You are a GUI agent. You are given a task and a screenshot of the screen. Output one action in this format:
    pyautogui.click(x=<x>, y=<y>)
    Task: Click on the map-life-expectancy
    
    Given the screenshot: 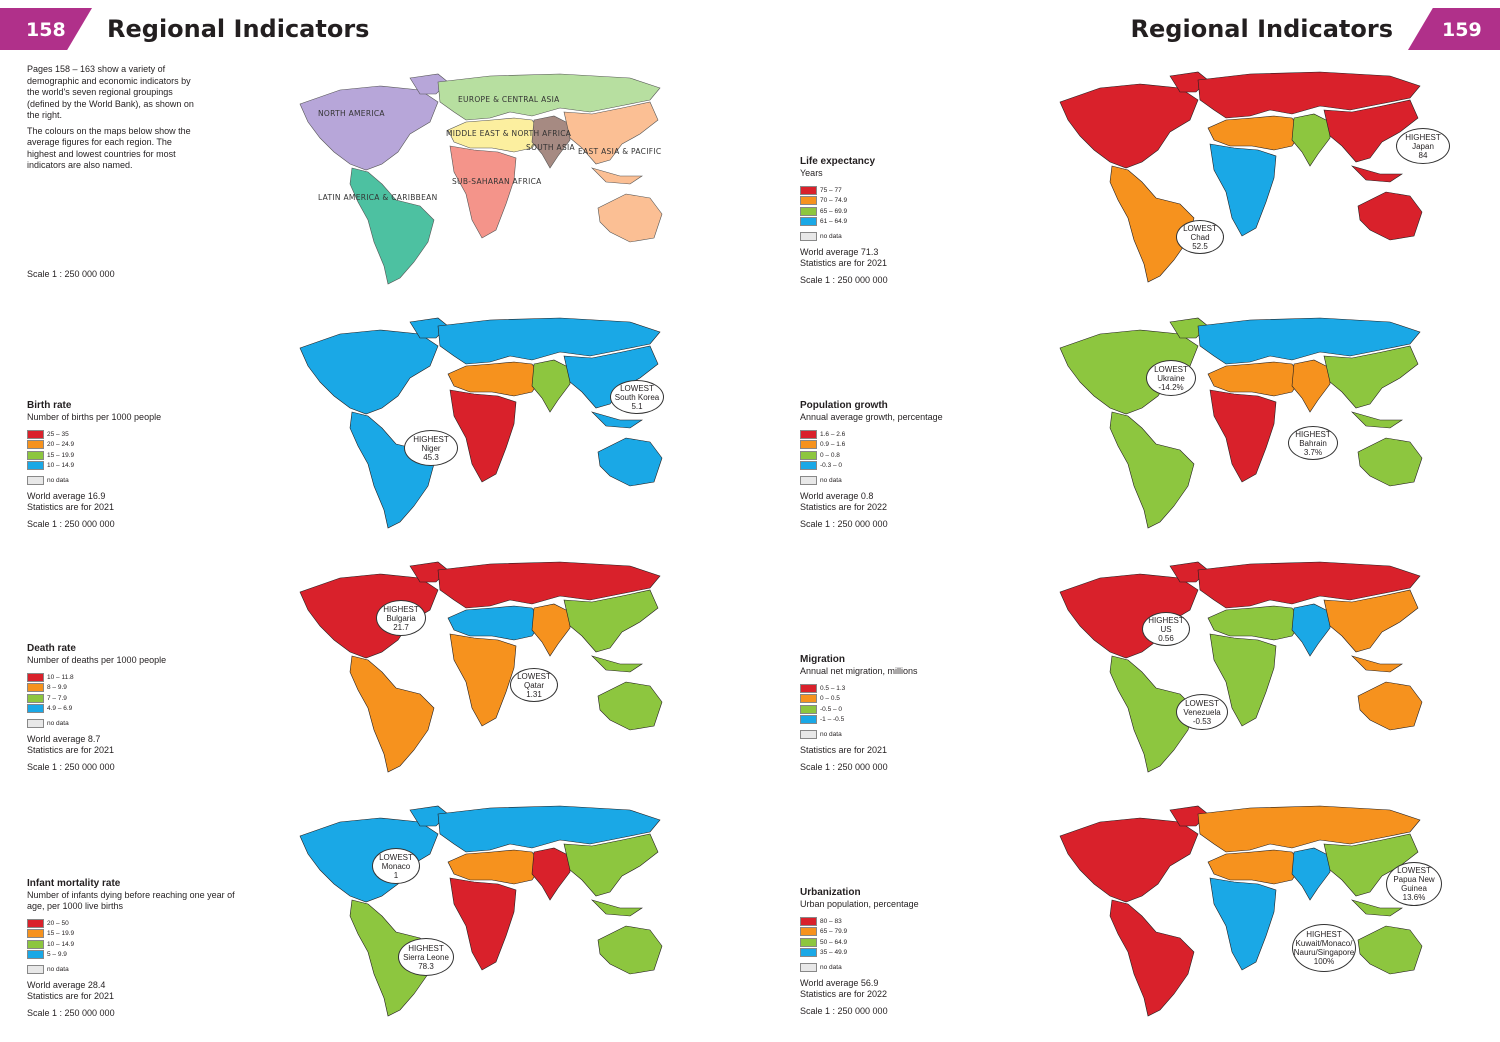 What is the action you would take?
    pyautogui.click(x=1230, y=177)
    